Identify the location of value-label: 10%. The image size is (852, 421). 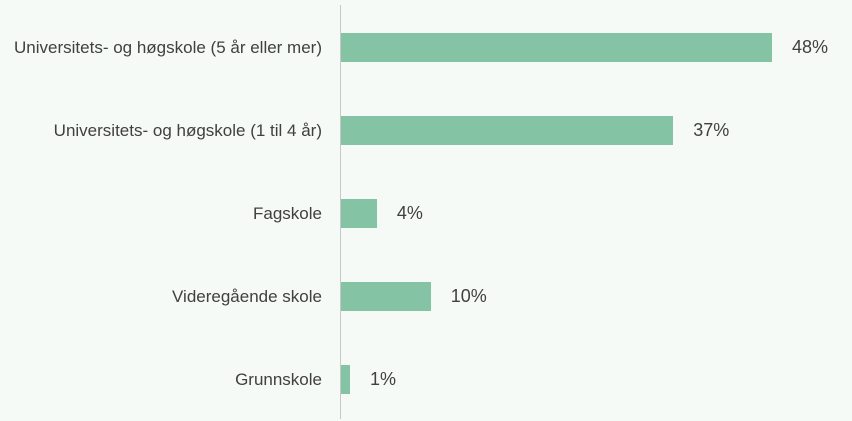
(468, 296).